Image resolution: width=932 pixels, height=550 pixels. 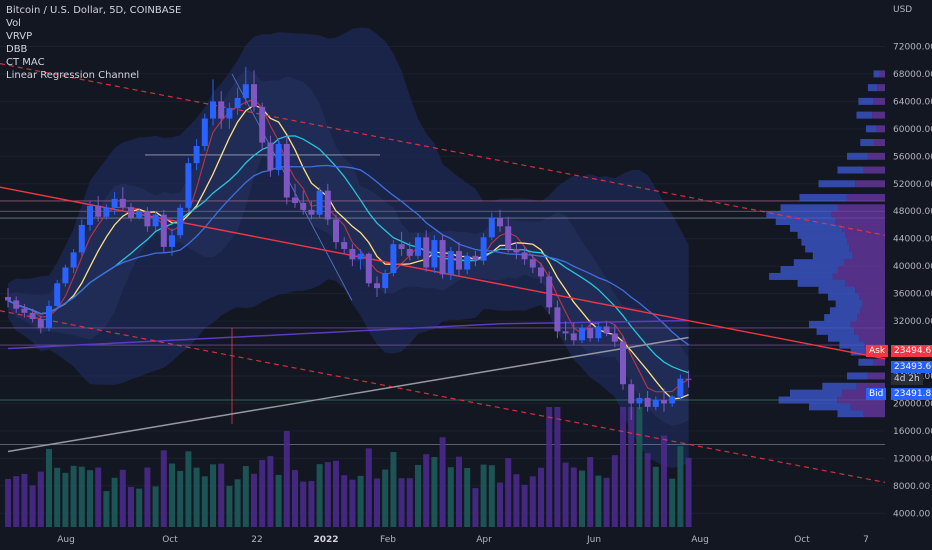 I want to click on price-tick-label: 60000.00, so click(x=912, y=130).